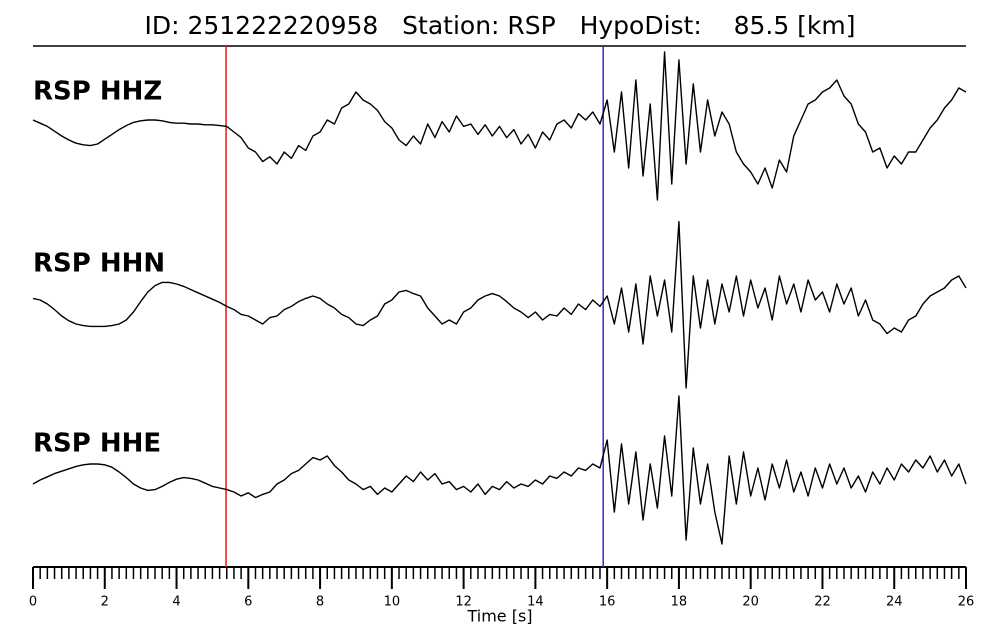 This screenshot has height=640, width=1000. Describe the element at coordinates (607, 602) in the screenshot. I see `x-tick-label: 16` at that location.